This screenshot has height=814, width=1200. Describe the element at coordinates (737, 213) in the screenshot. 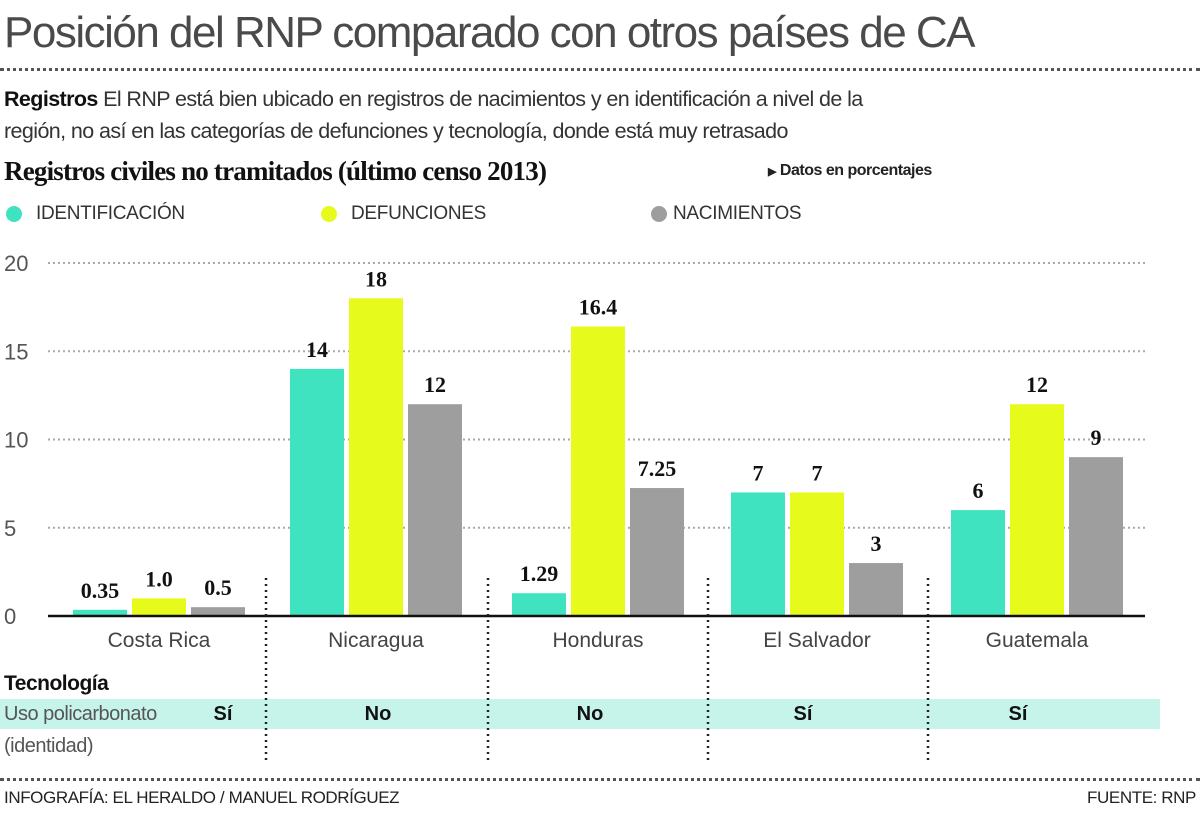

I see `legend-label: NACIMIENTOS` at that location.